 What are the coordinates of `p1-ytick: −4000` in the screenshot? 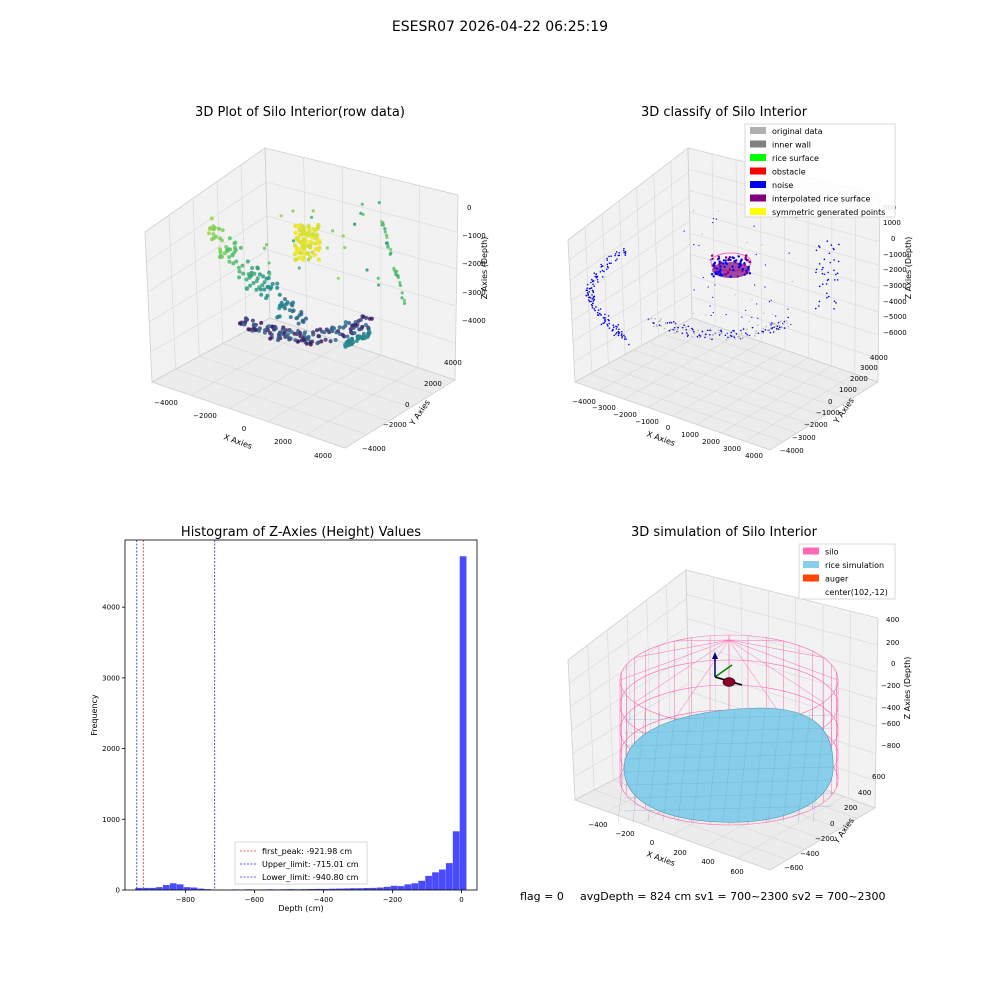 It's located at (374, 449).